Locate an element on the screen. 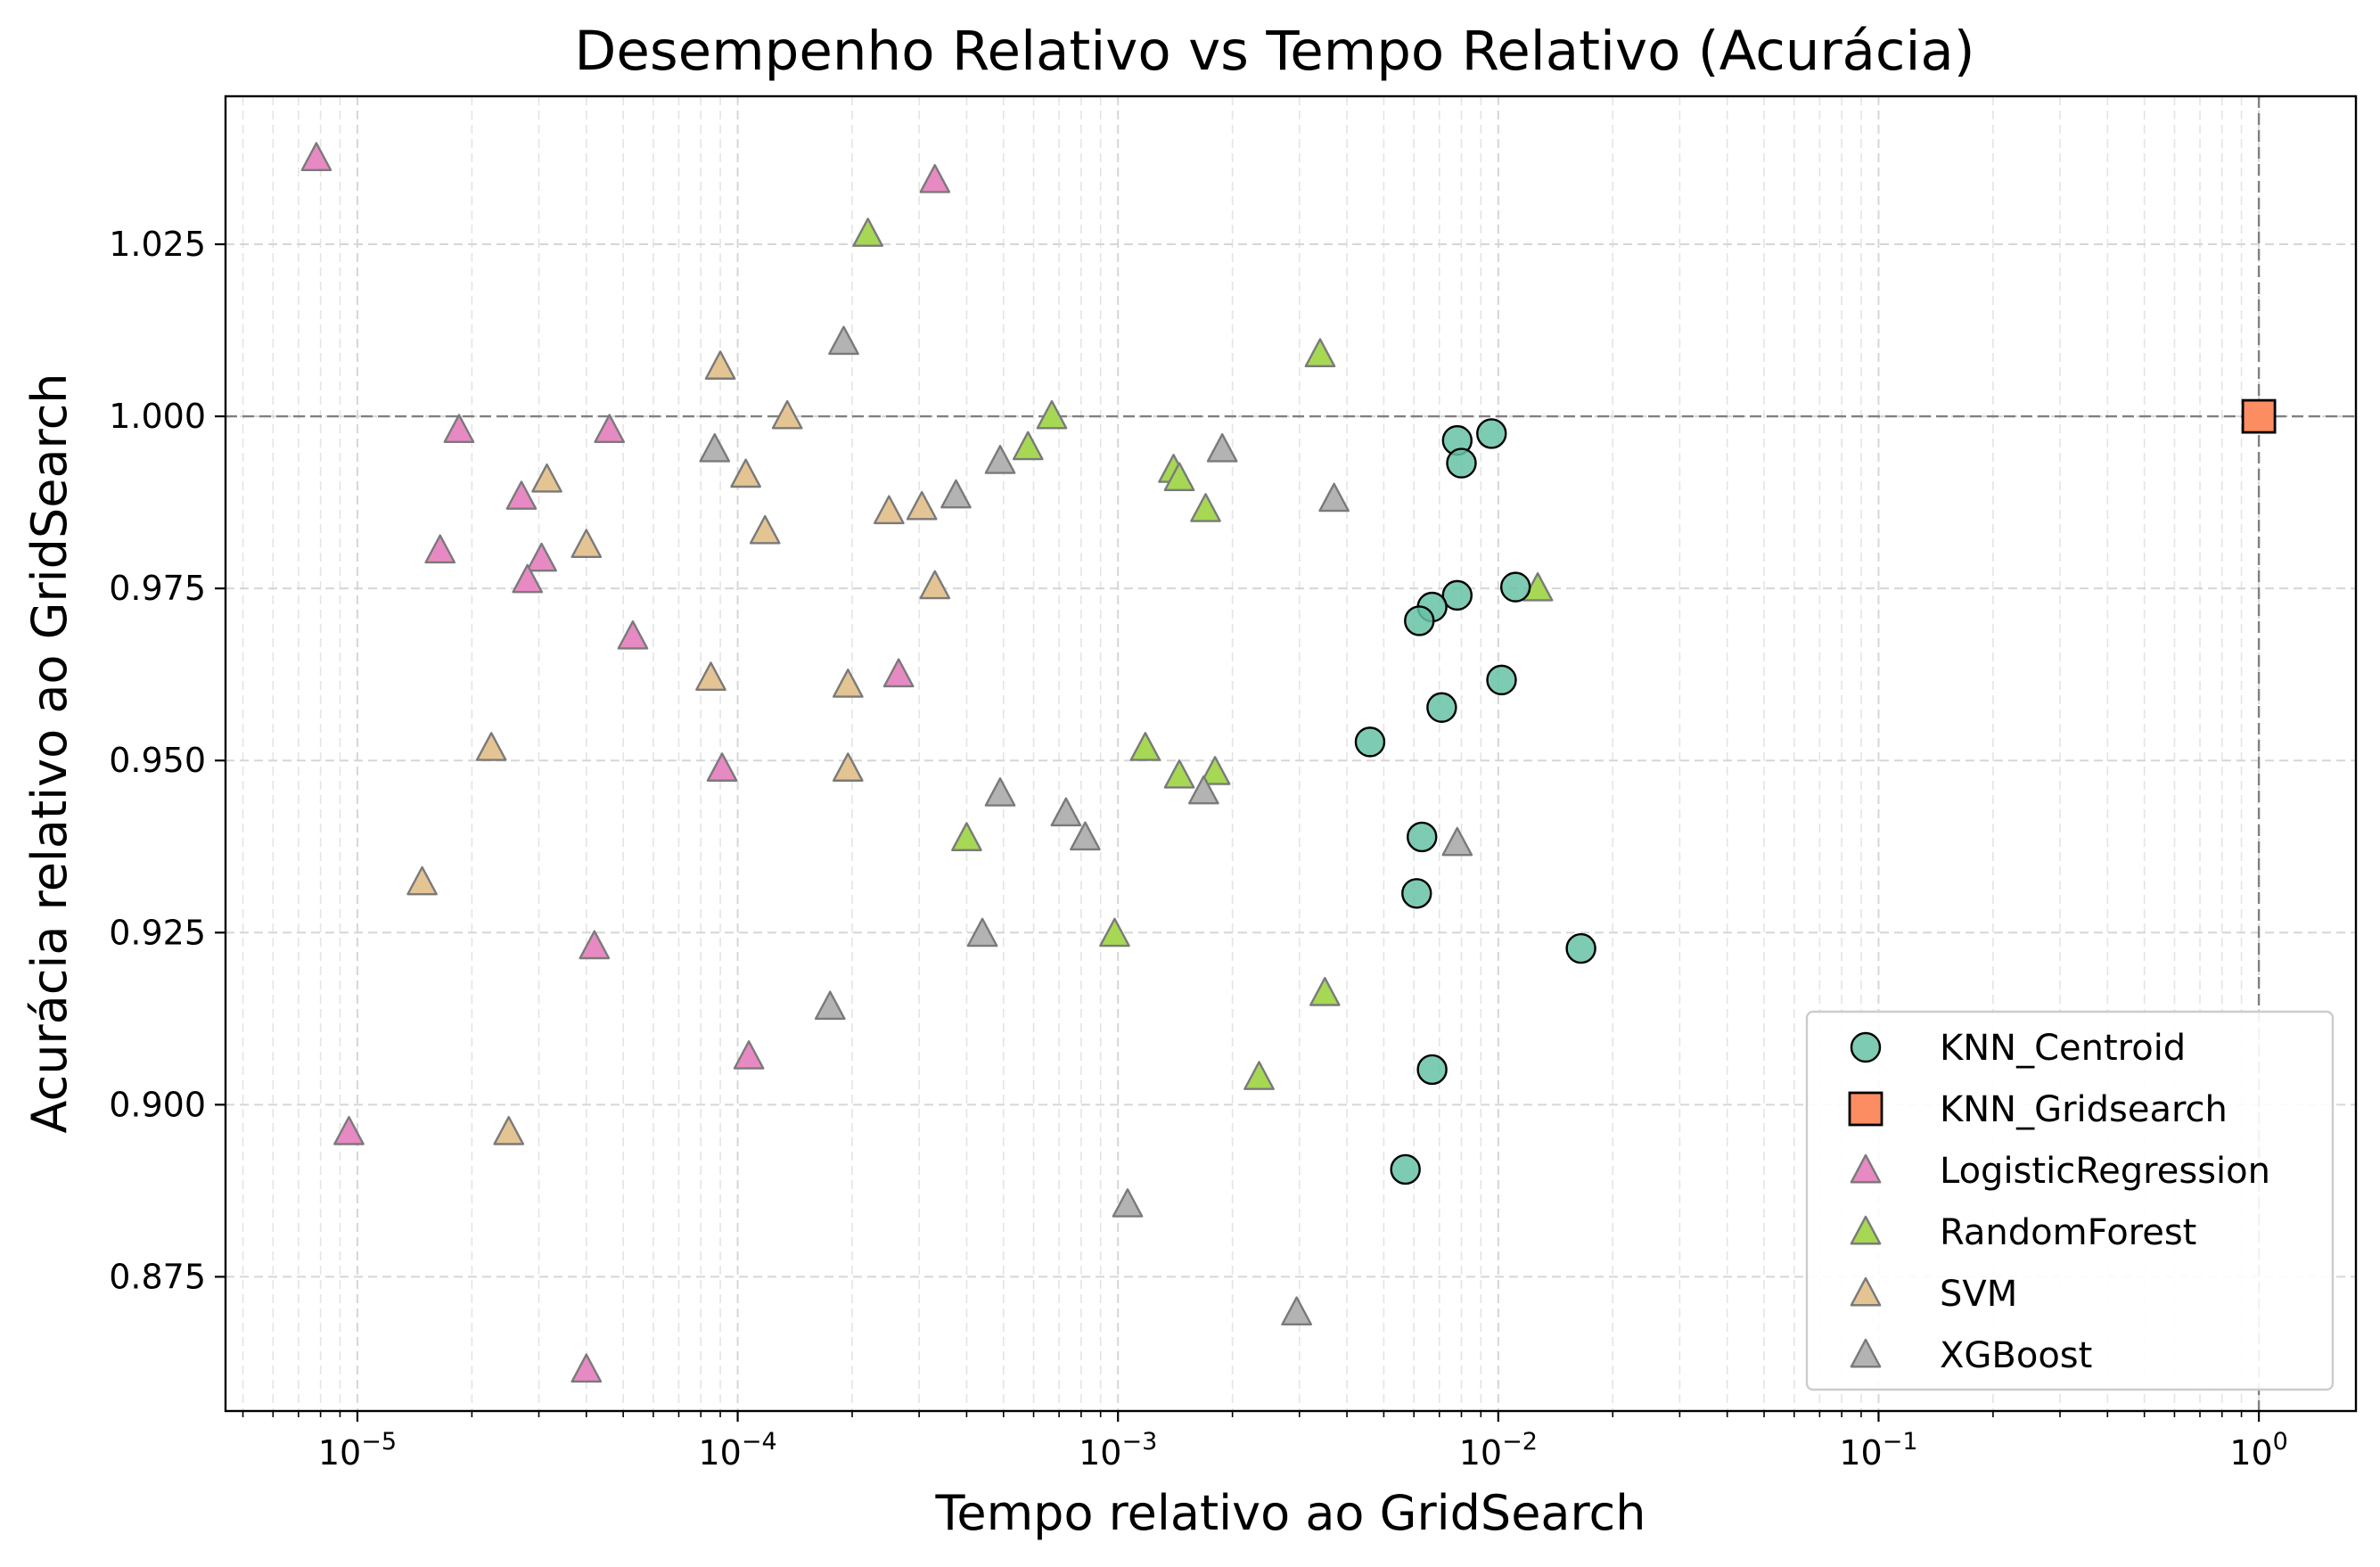  legend-label-xgboost: XGBoost is located at coordinates (2016, 1355).